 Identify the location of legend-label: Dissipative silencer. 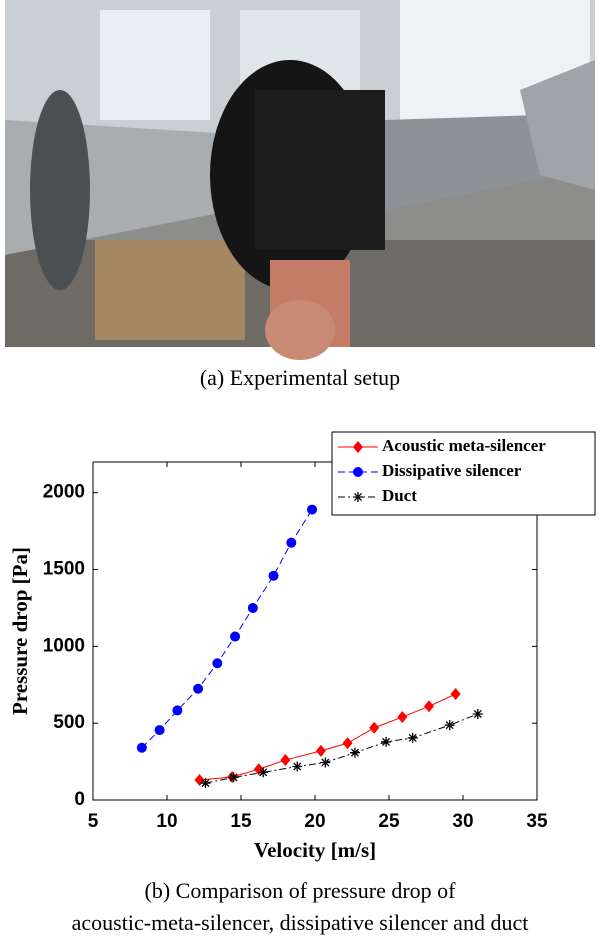
(452, 470).